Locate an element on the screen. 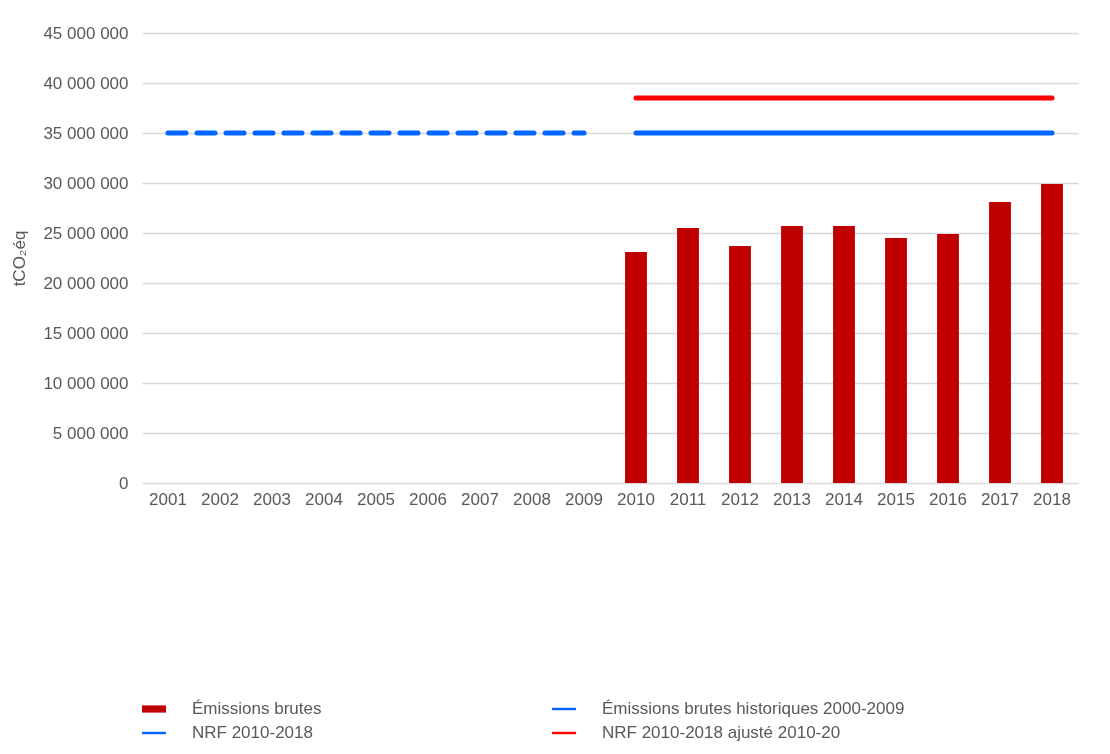 This screenshot has width=1110, height=754. y-tick-label: 40 000 000 is located at coordinates (86, 83).